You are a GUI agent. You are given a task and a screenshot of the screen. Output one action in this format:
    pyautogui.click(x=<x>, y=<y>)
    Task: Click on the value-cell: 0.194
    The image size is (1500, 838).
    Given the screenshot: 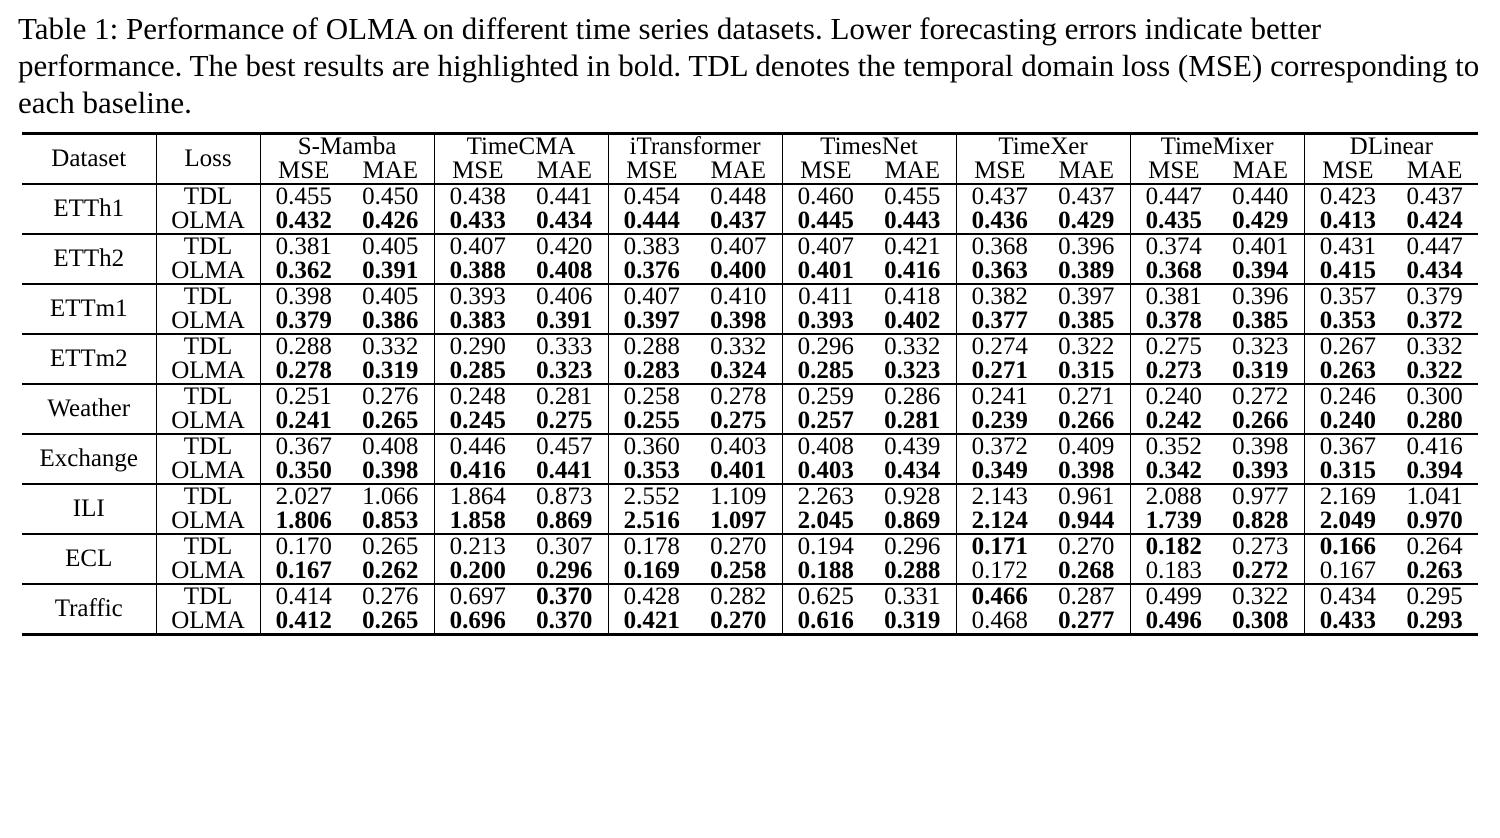 What is the action you would take?
    pyautogui.click(x=825, y=546)
    